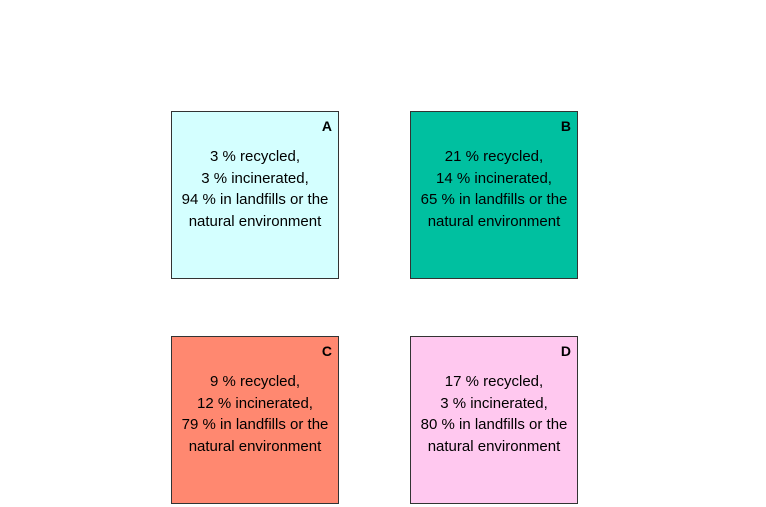 This screenshot has width=766, height=507. What do you see at coordinates (494, 381) in the screenshot?
I see `recycled-line: 17 % recycled,` at bounding box center [494, 381].